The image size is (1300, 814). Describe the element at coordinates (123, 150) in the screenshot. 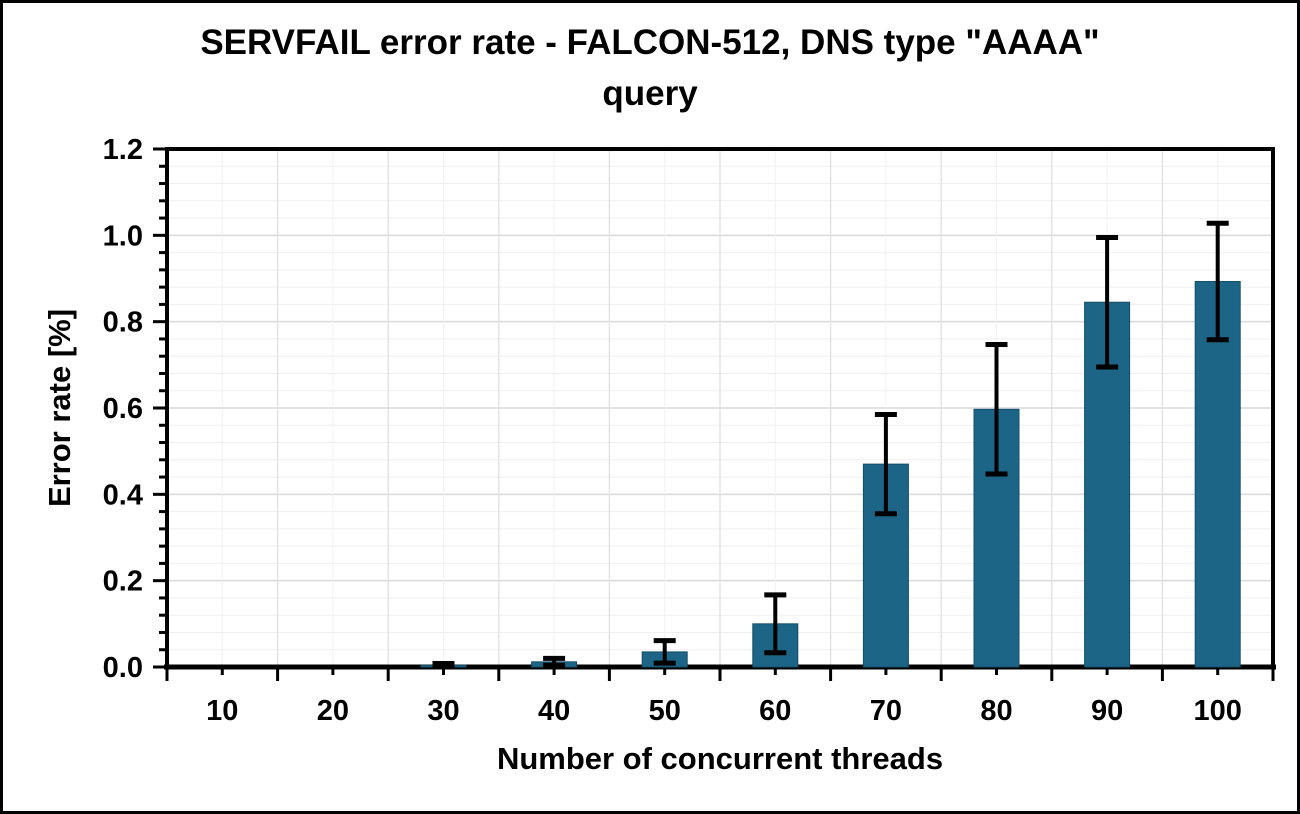

I see `y-tick-label-1.2: 1.2` at that location.